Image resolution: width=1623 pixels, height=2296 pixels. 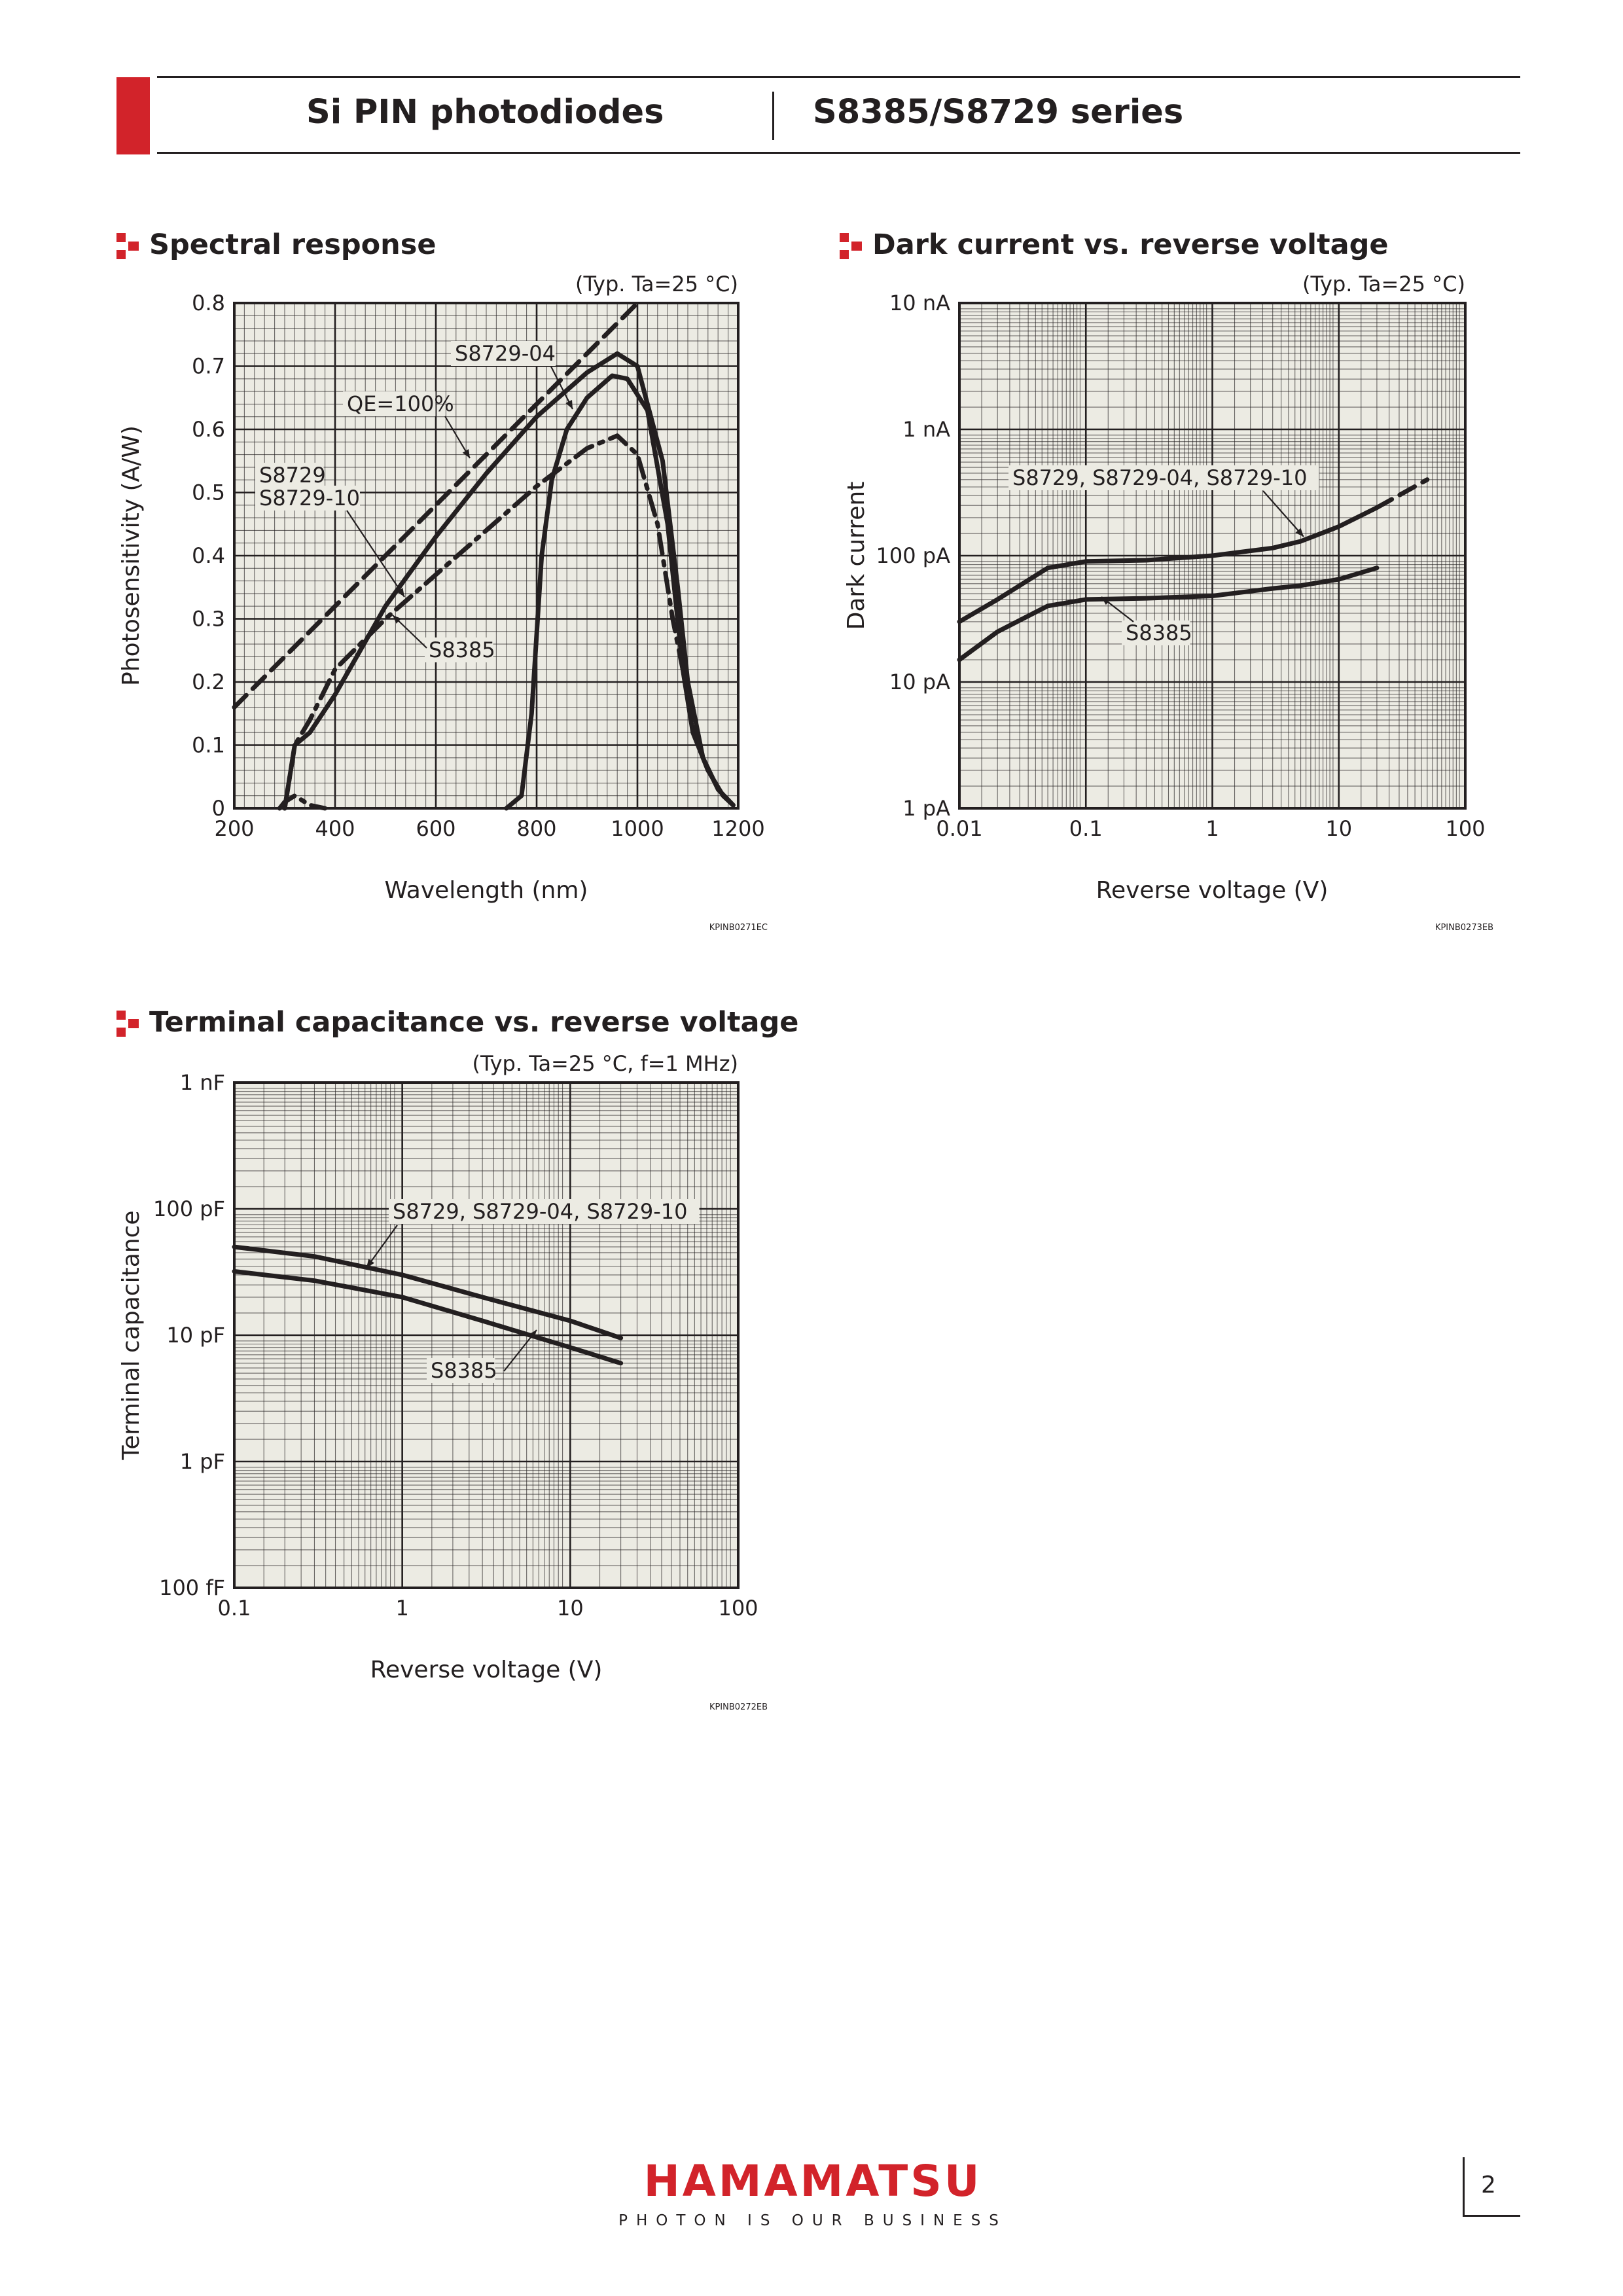 I want to click on y-tick-label: 10 nA, so click(x=920, y=303).